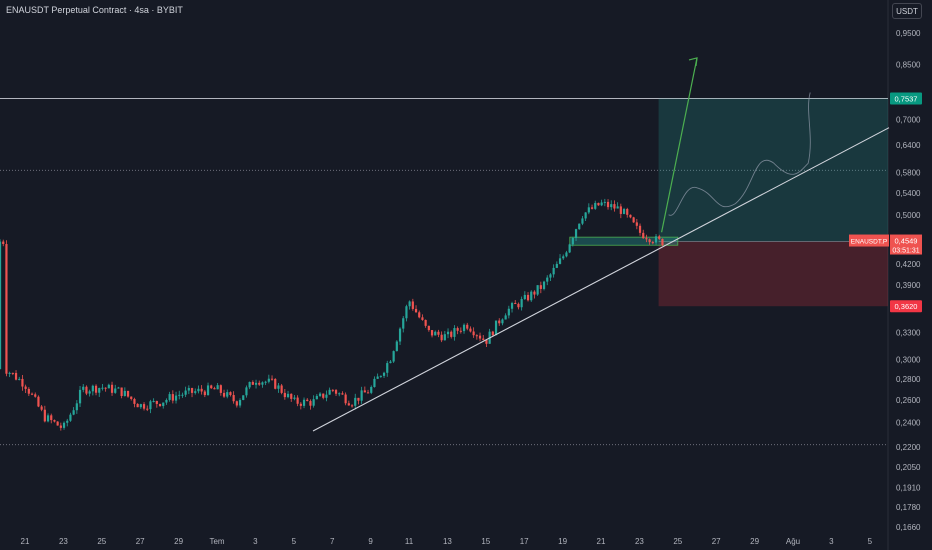 Image resolution: width=932 pixels, height=550 pixels. Describe the element at coordinates (679, 145) in the screenshot. I see `projection-arrow` at that location.